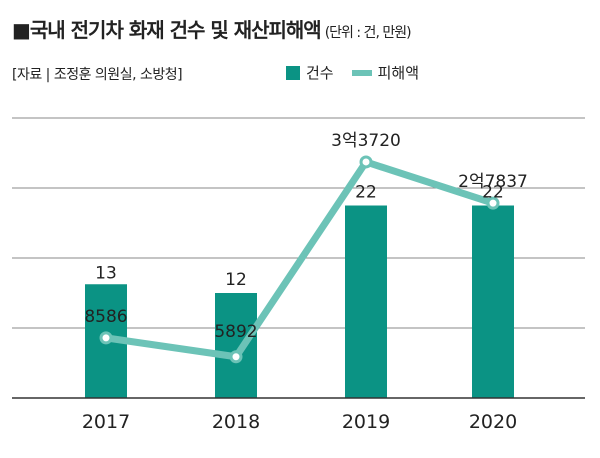 The width and height of the screenshot is (600, 458). I want to click on line-point-2019, so click(366, 162).